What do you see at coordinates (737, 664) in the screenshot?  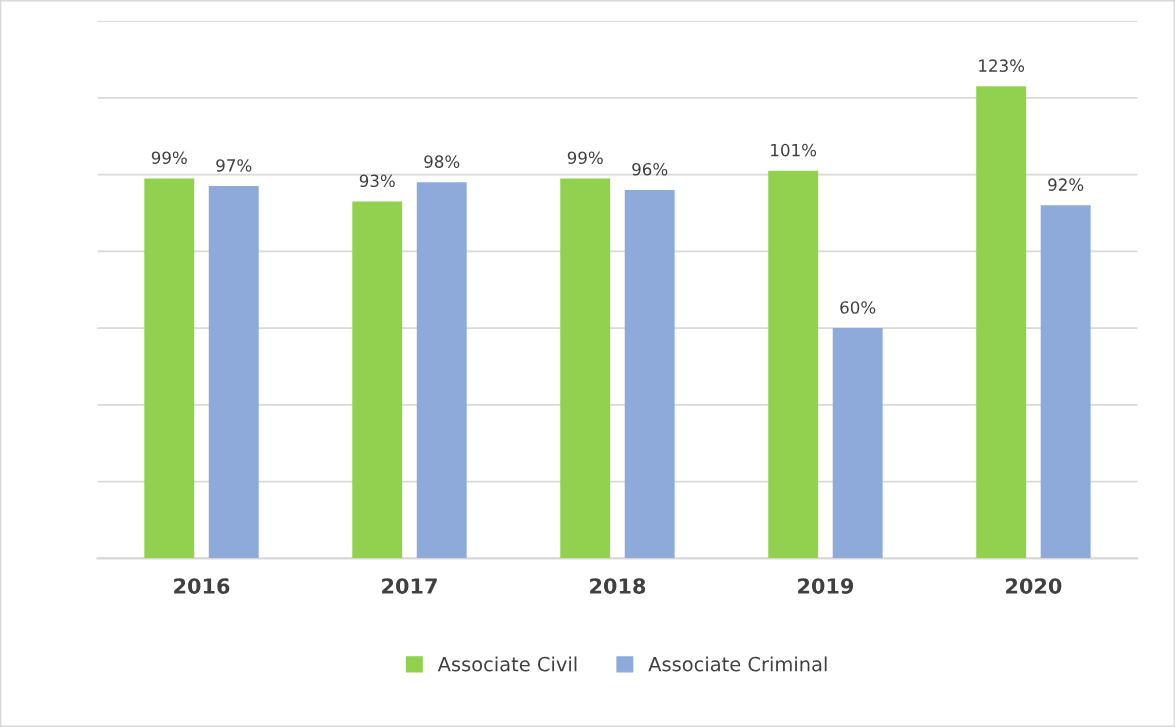 I see `legend-label: Associate Criminal` at bounding box center [737, 664].